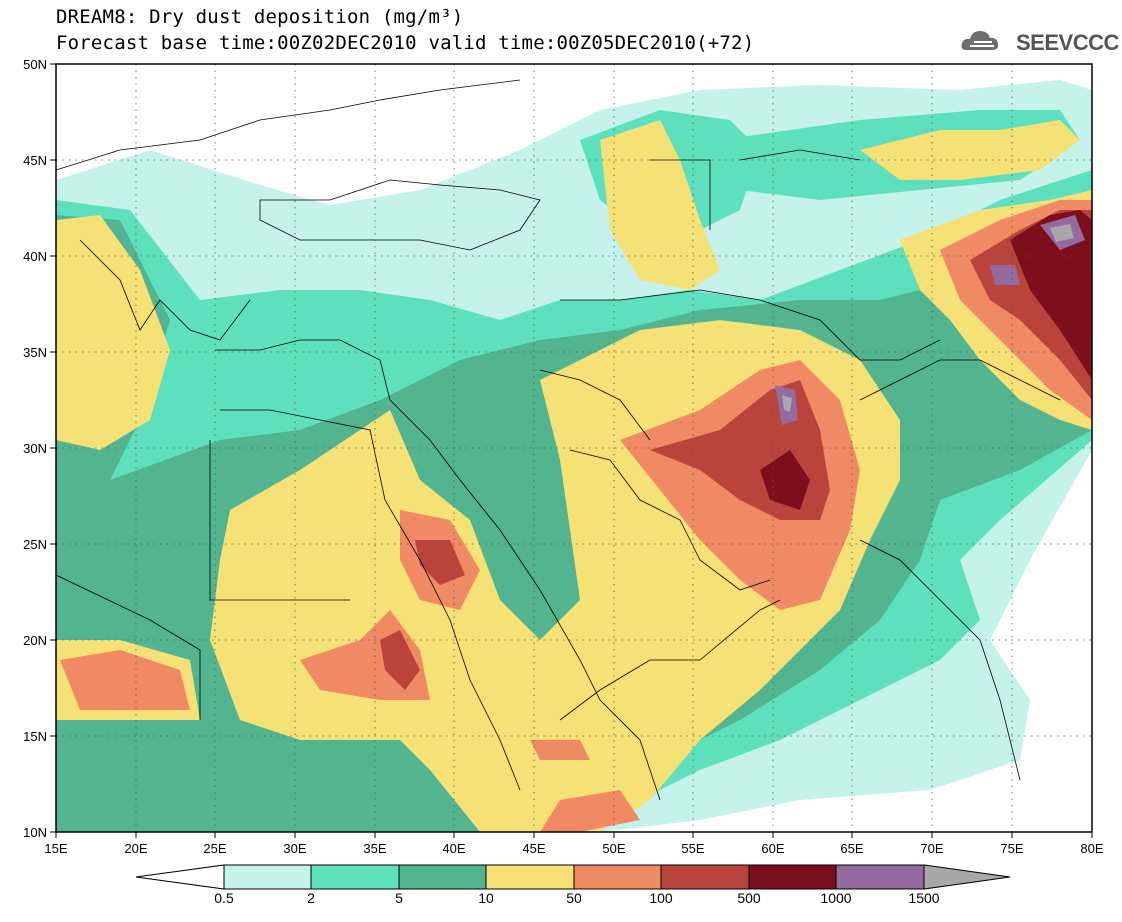 The image size is (1122, 922). Describe the element at coordinates (836, 898) in the screenshot. I see `colorbar-label-7: 1000` at that location.